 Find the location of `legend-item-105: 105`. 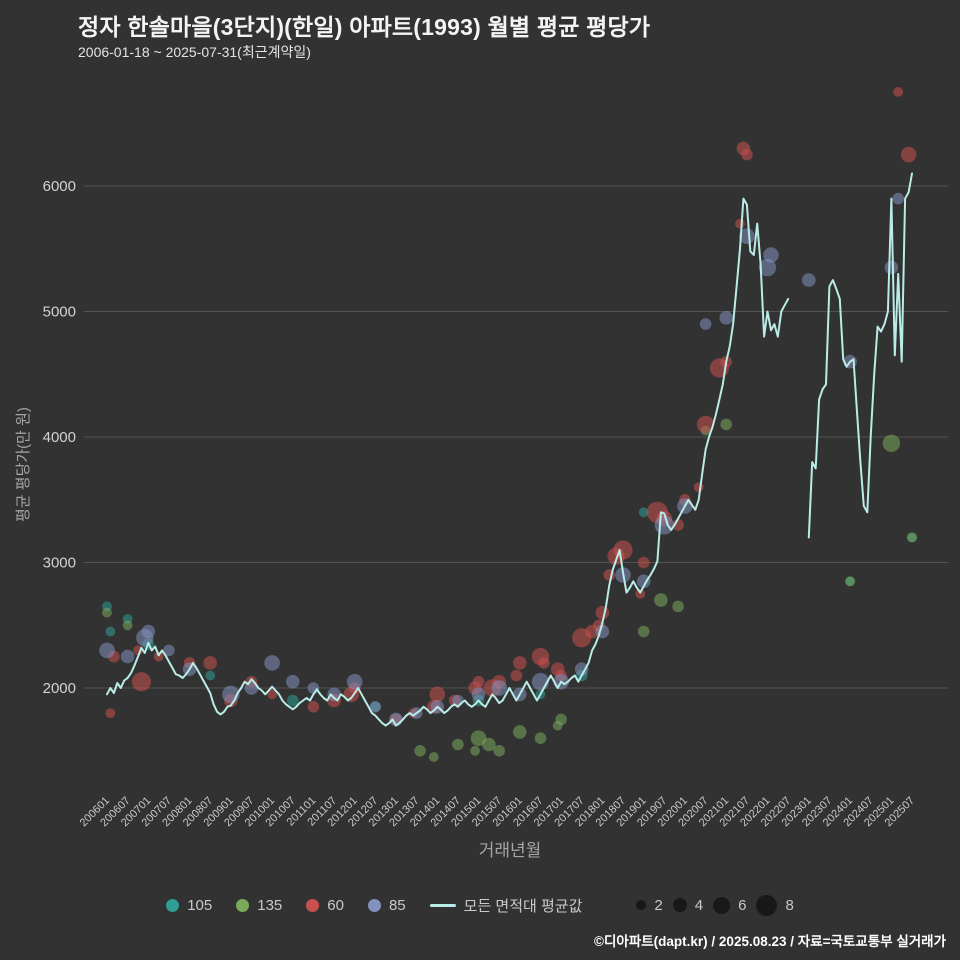

legend-item-105: 105 is located at coordinates (189, 905).